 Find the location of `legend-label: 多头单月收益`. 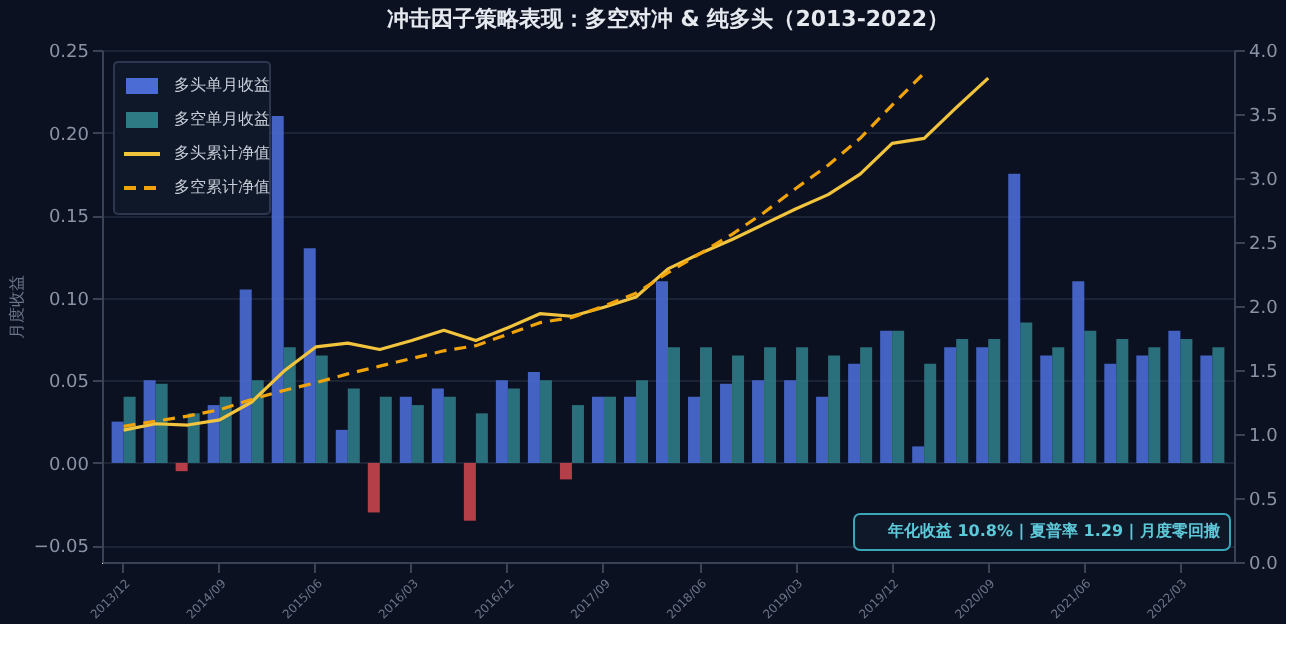

legend-label: 多头单月收益 is located at coordinates (222, 85).